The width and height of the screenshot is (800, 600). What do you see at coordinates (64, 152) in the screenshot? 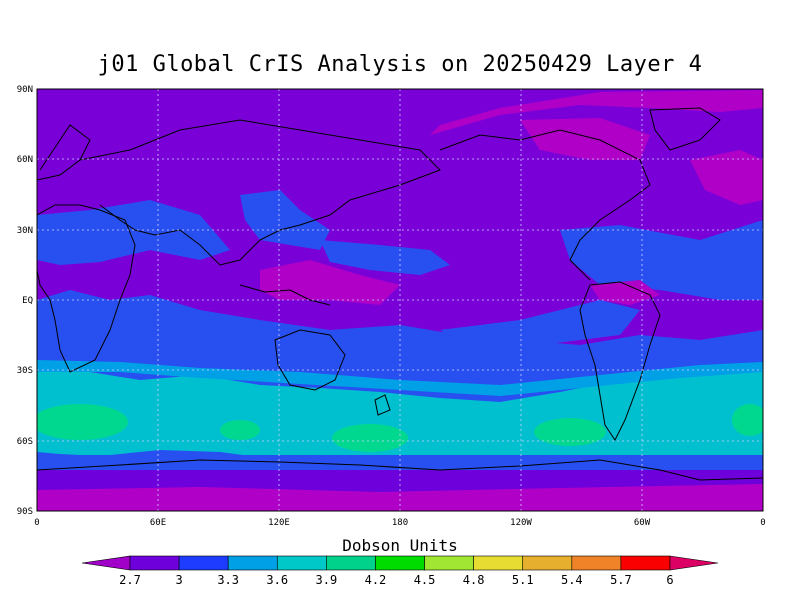
I see `coast-europe` at bounding box center [64, 152].